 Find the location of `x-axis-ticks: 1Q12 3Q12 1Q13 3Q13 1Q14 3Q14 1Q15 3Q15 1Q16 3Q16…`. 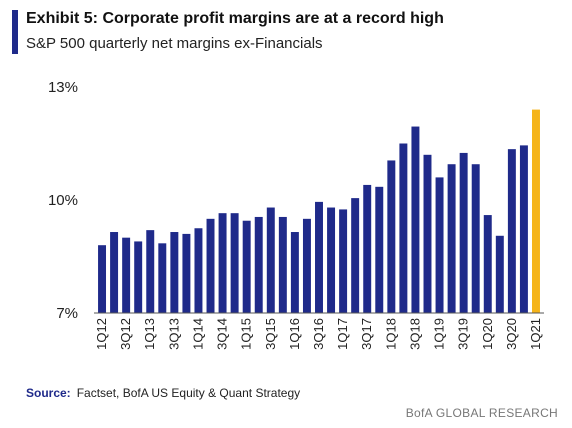

x-axis-ticks: 1Q12 3Q12 1Q13 3Q13 1Q14 3Q14 1Q15 3Q15 1Q16 3Q16… is located at coordinates (318, 334).